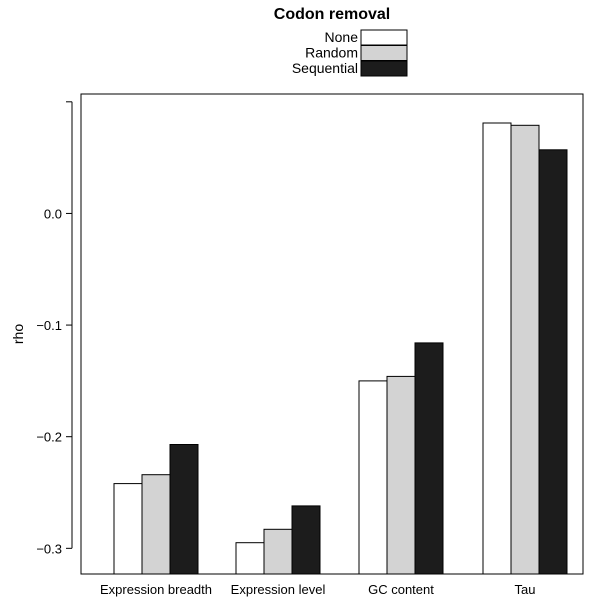 This screenshot has height=599, width=598. What do you see at coordinates (156, 524) in the screenshot?
I see `bar-random-expression-breadth` at bounding box center [156, 524].